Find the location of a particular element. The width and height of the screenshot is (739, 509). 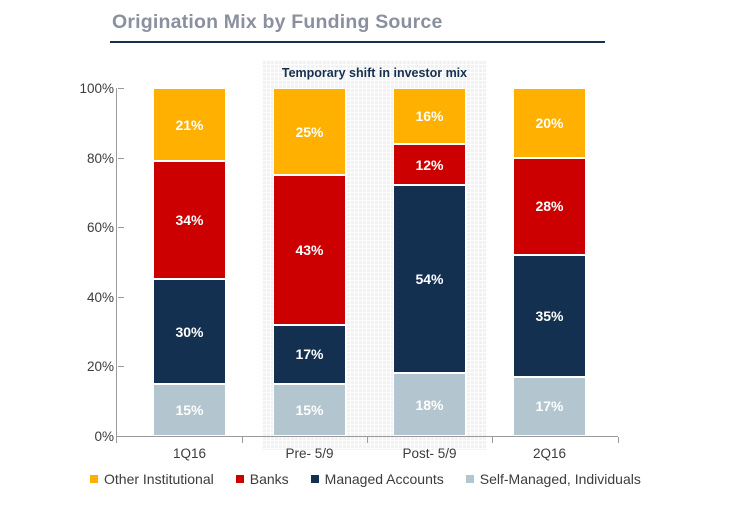

legend-item: Other Institutional is located at coordinates (152, 479).